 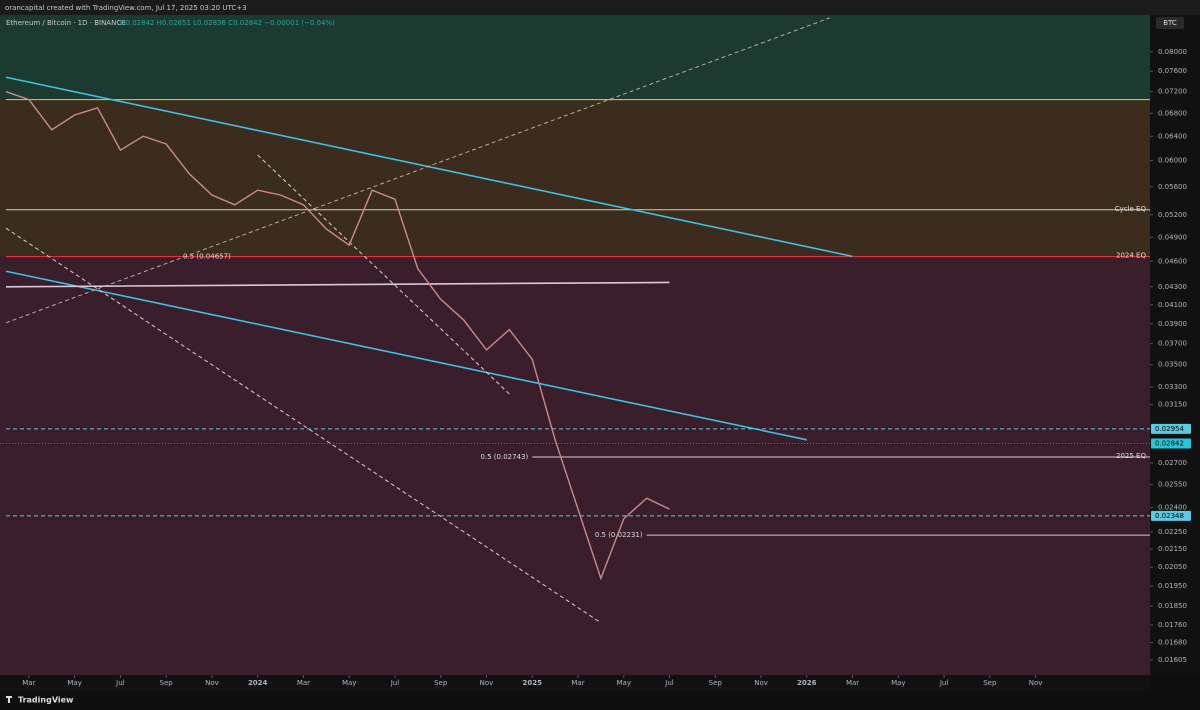 I want to click on y-tick-label: 0.02250, so click(x=1172, y=532).